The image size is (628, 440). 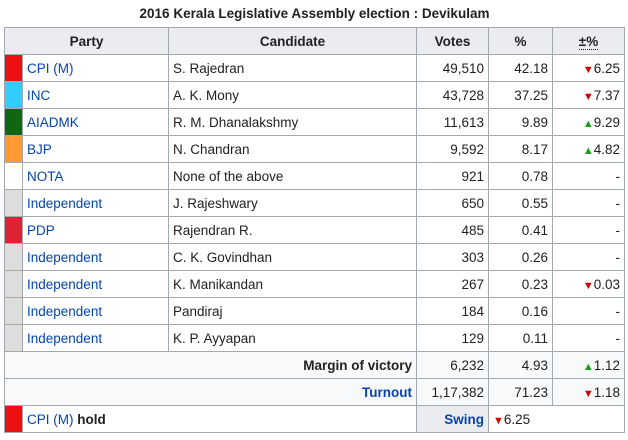 I want to click on percent-cell: 0.55, so click(x=520, y=203).